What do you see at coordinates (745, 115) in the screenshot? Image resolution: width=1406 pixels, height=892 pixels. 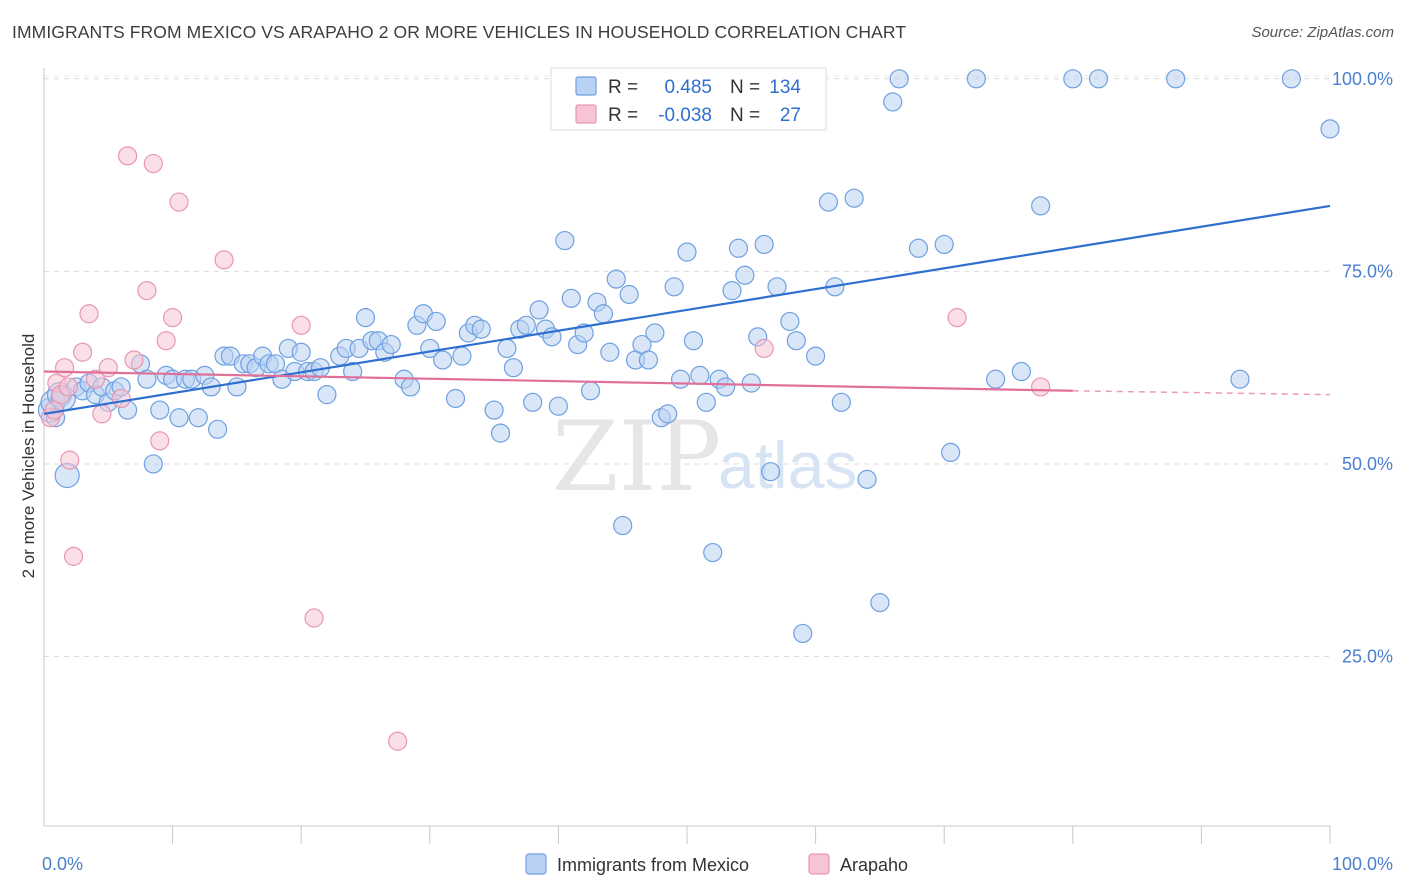 I see `stats-legend-n-label: N =` at bounding box center [745, 115].